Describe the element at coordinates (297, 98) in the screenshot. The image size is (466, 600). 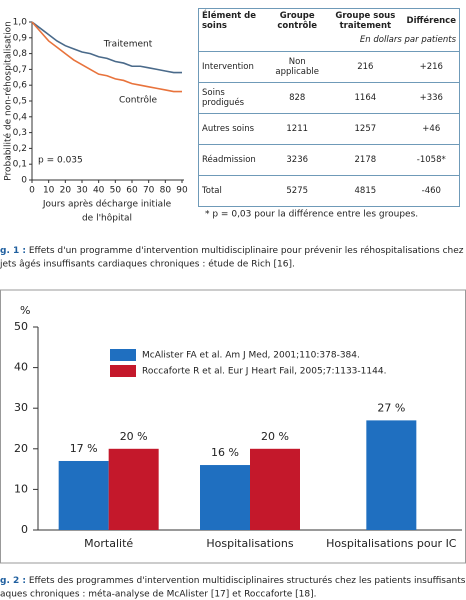
I see `table-cell: 828` at that location.